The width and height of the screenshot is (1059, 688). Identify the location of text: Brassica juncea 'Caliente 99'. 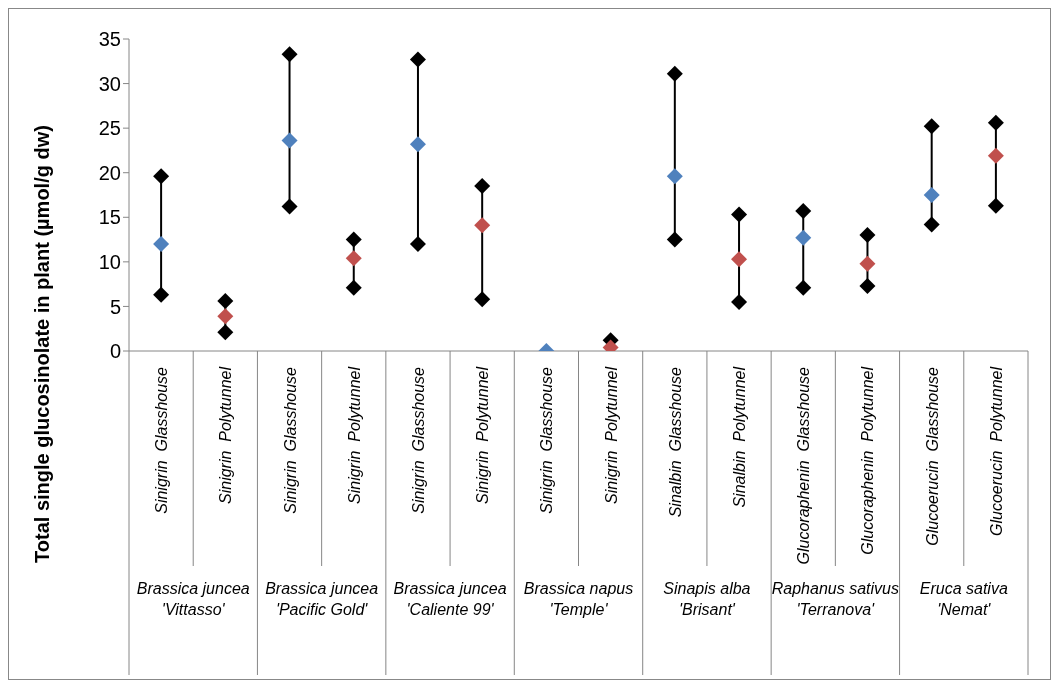
(450, 599).